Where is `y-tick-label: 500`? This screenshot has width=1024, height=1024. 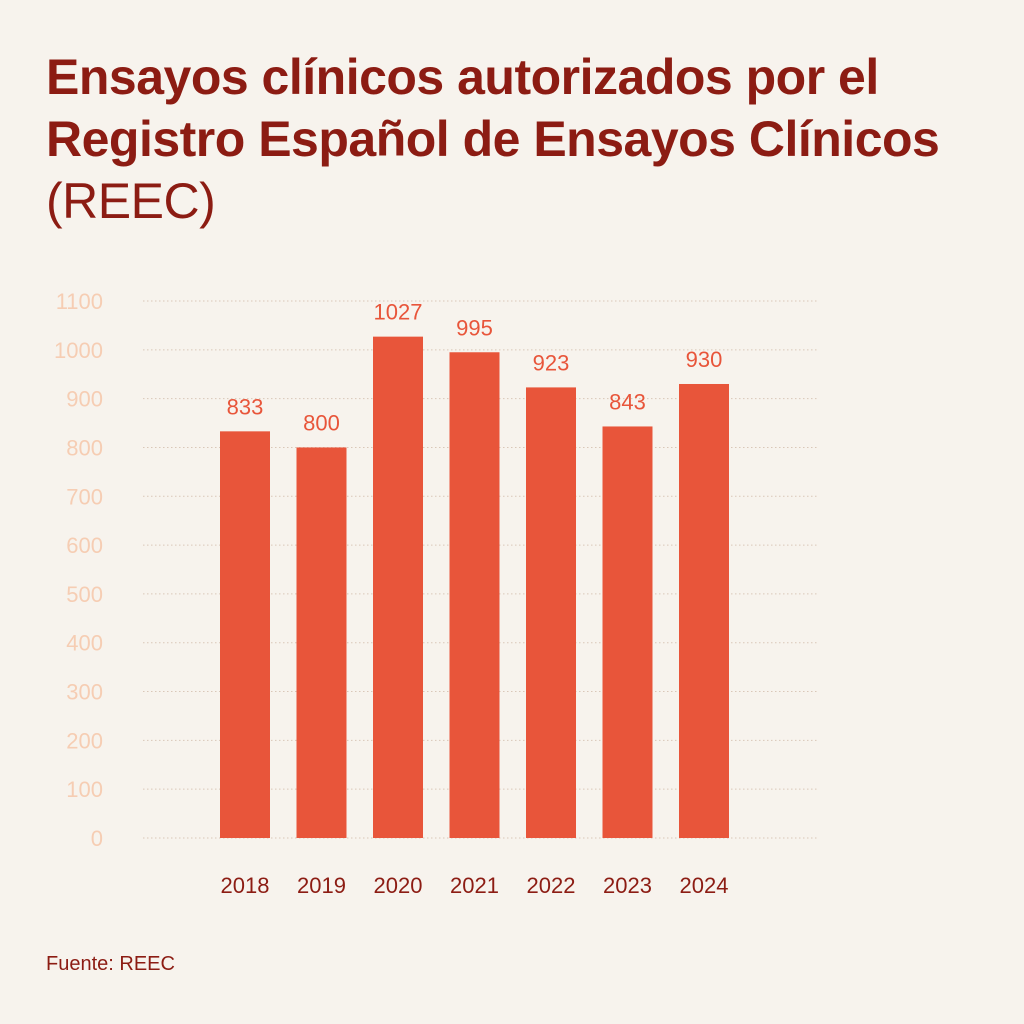
y-tick-label: 500 is located at coordinates (84, 594).